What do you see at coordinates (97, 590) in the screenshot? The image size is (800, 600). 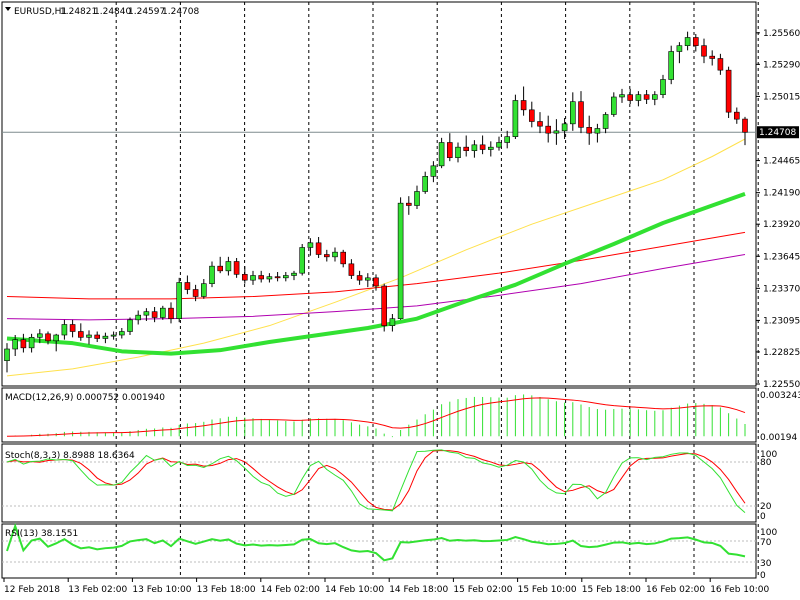 I see `time-tick-label: 13 Feb 02:00` at bounding box center [97, 590].